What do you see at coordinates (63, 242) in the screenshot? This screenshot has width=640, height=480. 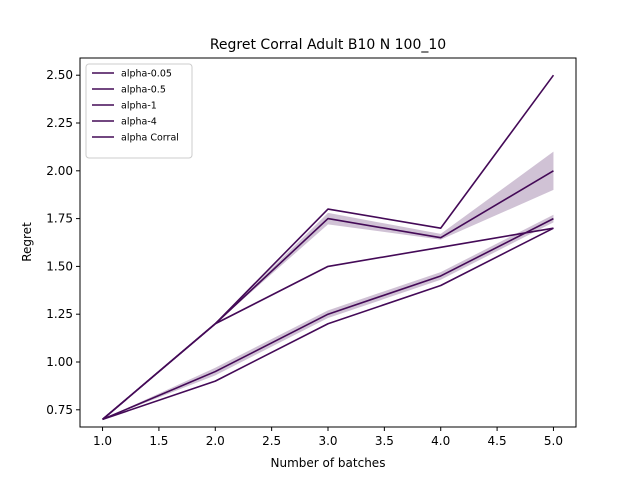 I see `y-axis: 0.75 1.00 1.25 1.50 1.75 2.00 2.25 2.50` at bounding box center [63, 242].